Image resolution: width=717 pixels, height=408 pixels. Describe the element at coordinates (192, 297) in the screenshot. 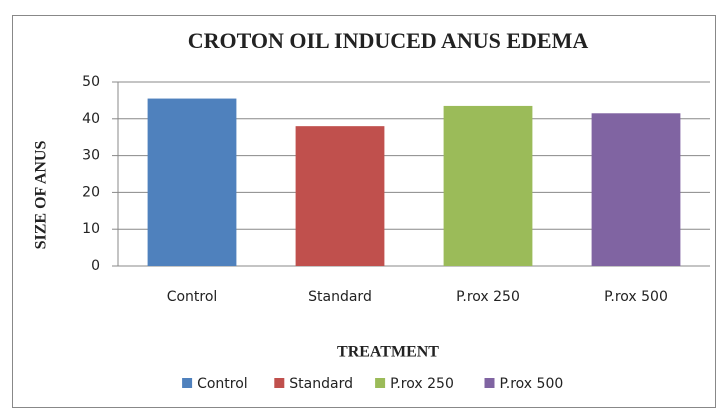

I see `x-tick-label: Control` at that location.